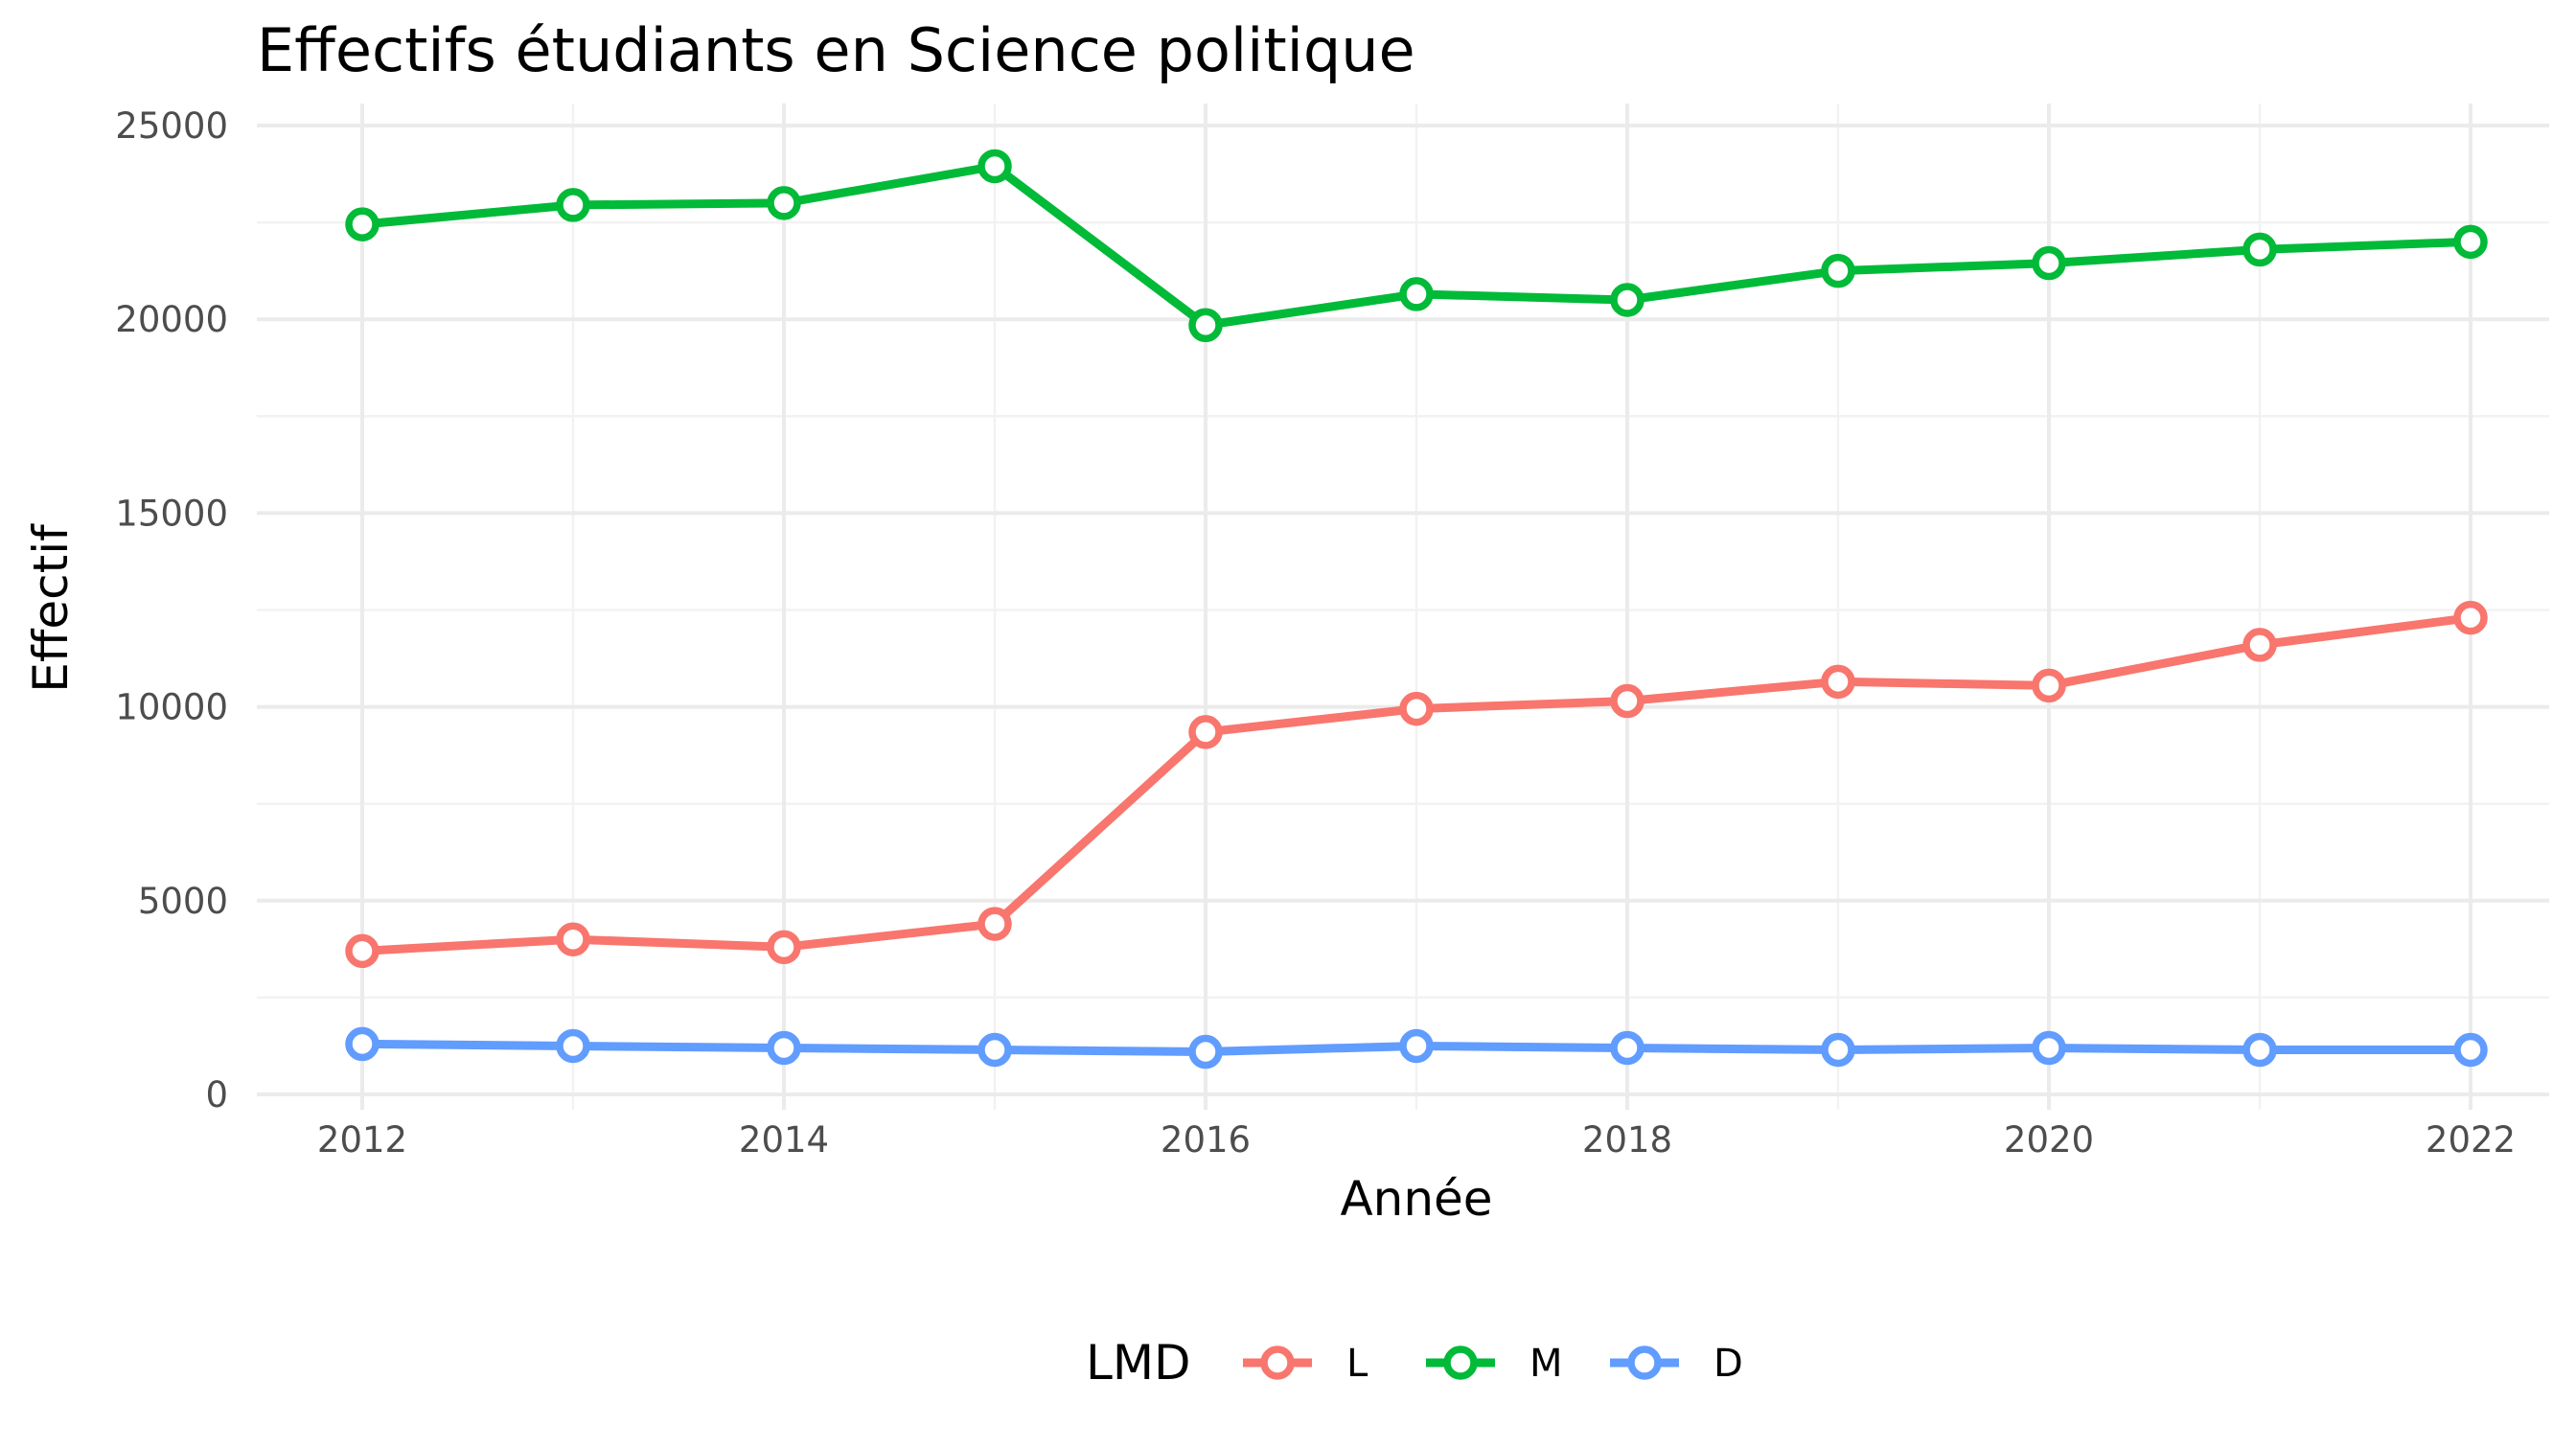 The image size is (2576, 1449). I want to click on x-tick-label: 2014, so click(784, 1140).